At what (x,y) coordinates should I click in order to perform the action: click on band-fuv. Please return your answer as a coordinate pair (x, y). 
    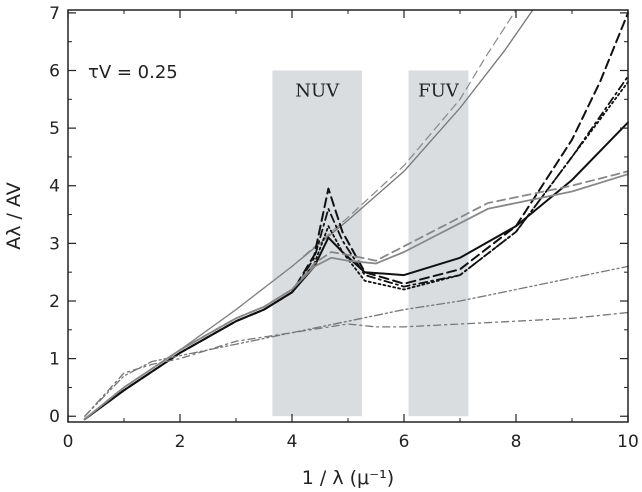
    Looking at the image, I should click on (438, 243).